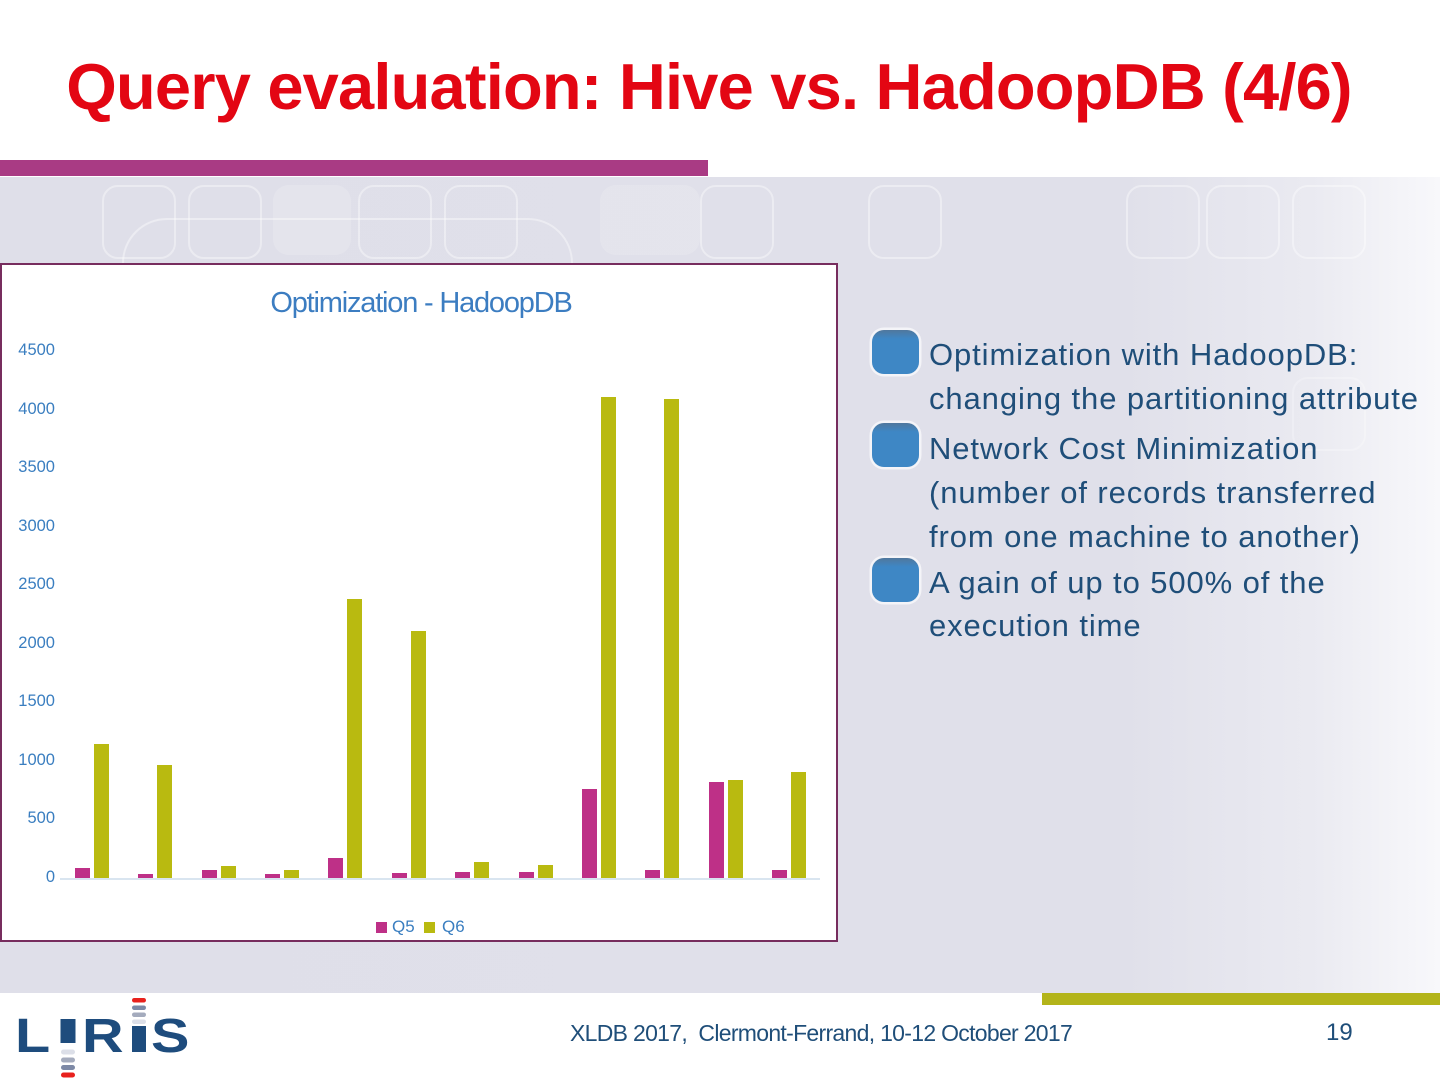  Describe the element at coordinates (170, 1035) in the screenshot. I see `svg-text: S` at that location.